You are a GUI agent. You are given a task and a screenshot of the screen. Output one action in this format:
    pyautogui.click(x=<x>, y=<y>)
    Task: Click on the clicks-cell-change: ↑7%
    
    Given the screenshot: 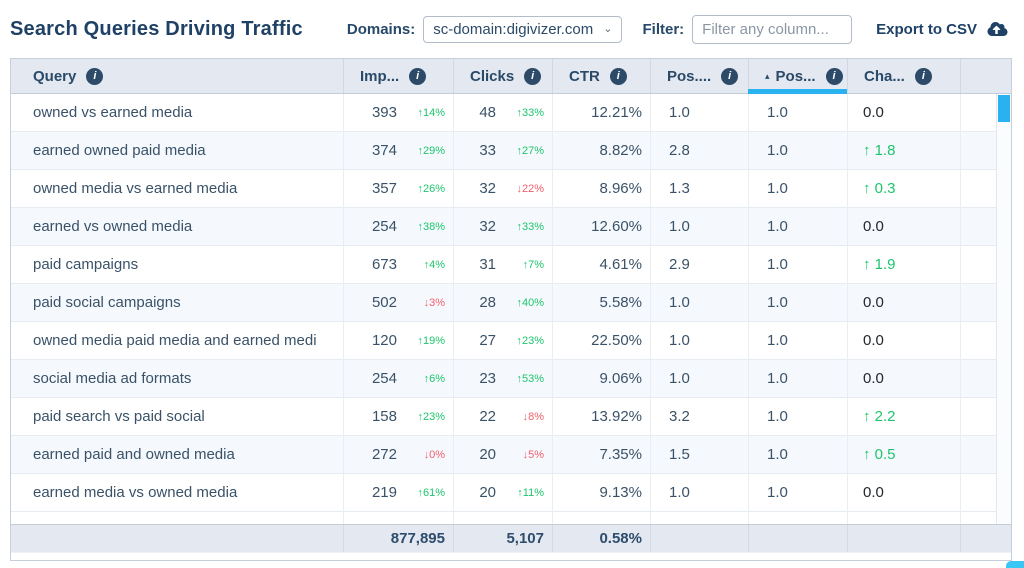 What is the action you would take?
    pyautogui.click(x=533, y=264)
    